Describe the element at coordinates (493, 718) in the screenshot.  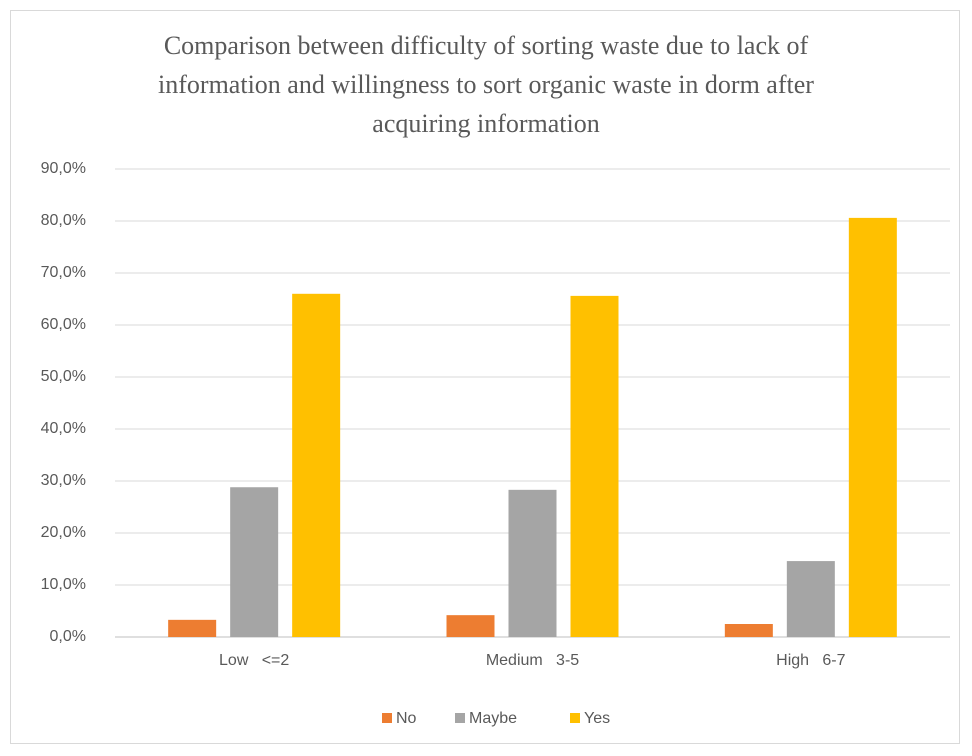
I see `legend-label: Maybe` at that location.